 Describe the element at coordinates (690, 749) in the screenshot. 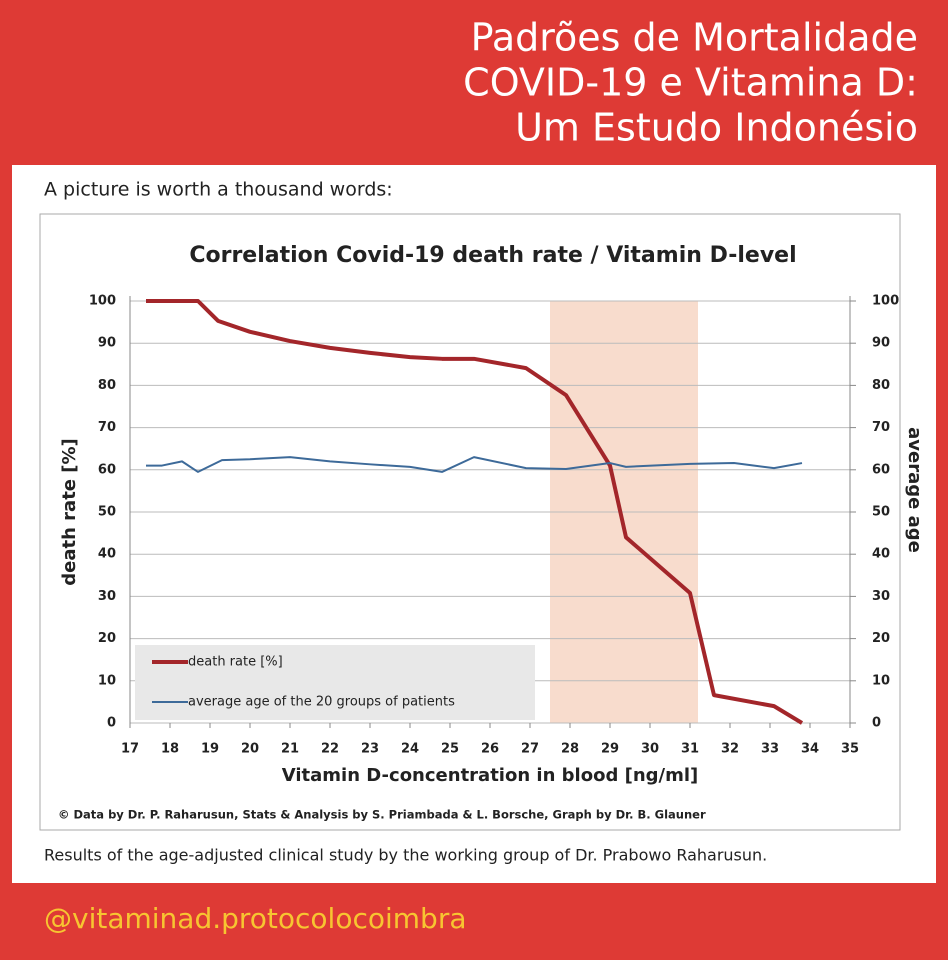

I see `x-tick-label: 31` at that location.